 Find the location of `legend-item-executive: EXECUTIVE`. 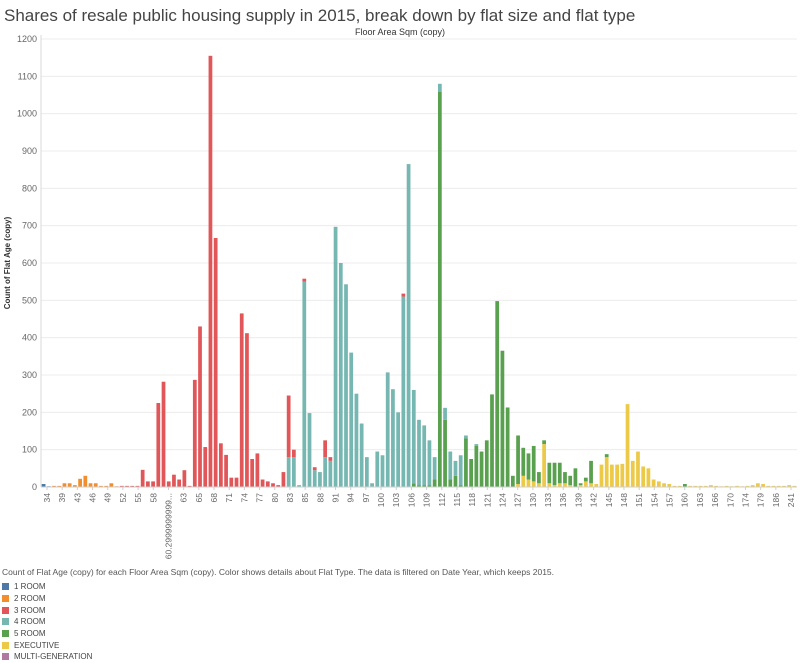

legend-item-executive: EXECUTIVE is located at coordinates (47, 645).